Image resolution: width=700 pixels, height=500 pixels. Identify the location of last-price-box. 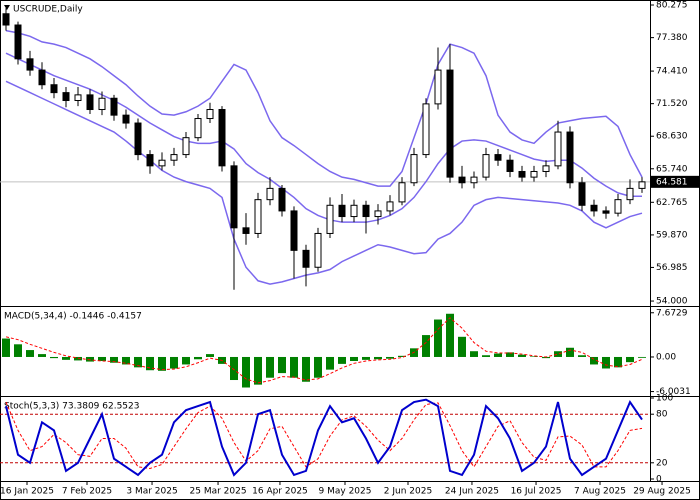
(675, 181).